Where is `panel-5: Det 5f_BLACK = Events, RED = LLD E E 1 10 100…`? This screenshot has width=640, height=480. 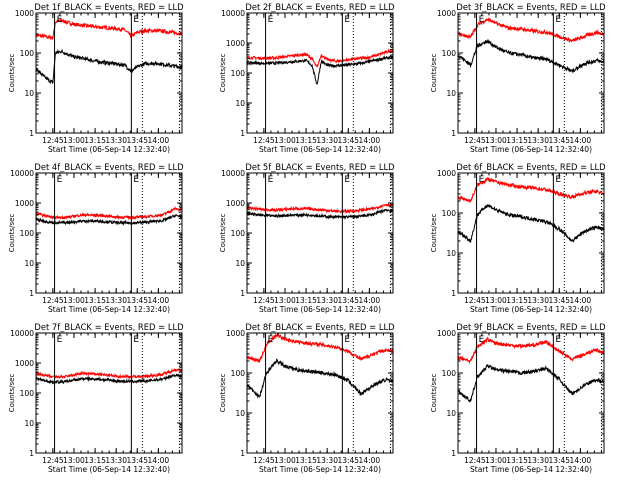 panel-5: Det 5f_BLACK = Events, RED = LLD E E 1 10 100… is located at coordinates (307, 238).